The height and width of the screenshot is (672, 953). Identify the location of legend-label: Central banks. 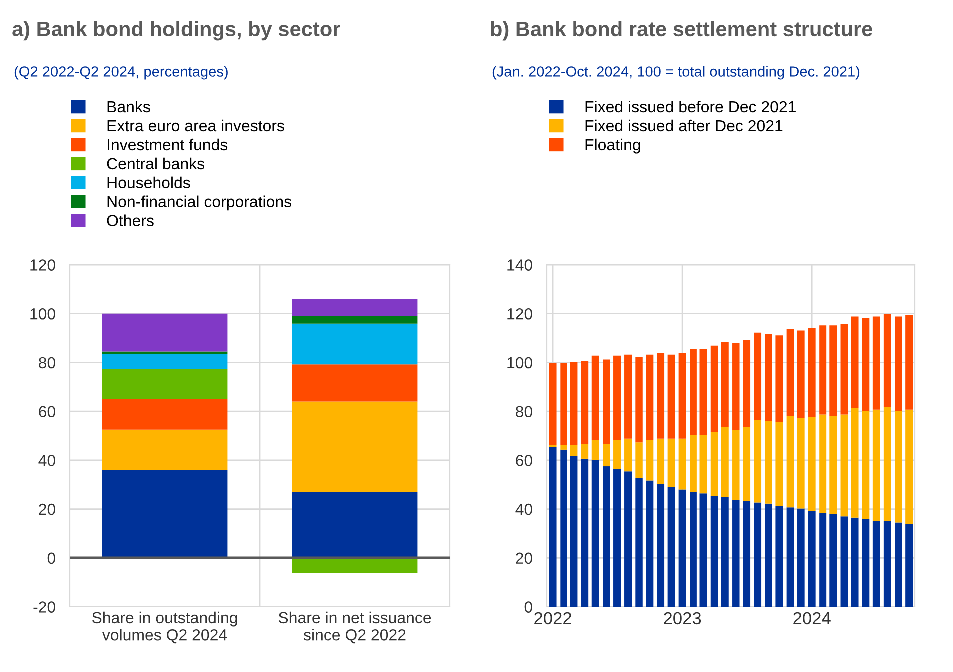
(155, 164).